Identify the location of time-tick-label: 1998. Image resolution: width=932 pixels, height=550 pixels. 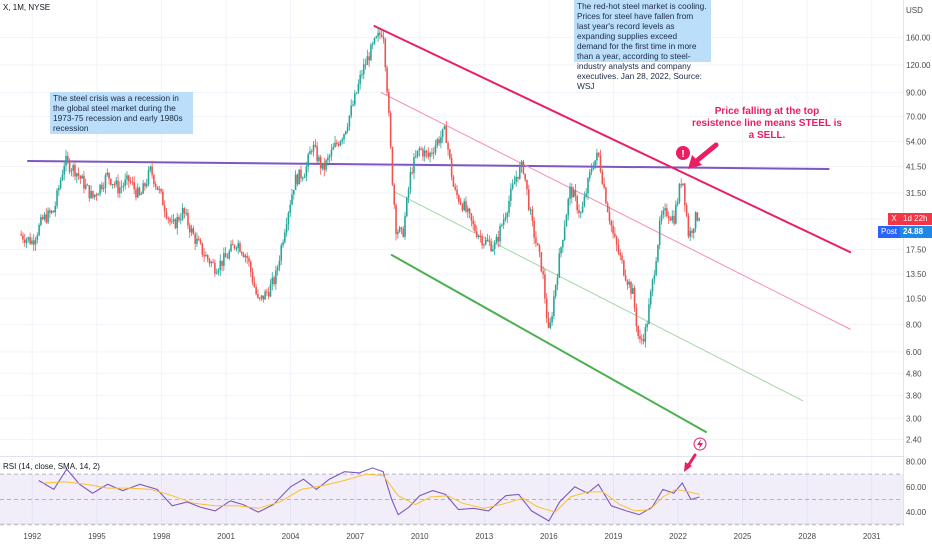
(162, 536).